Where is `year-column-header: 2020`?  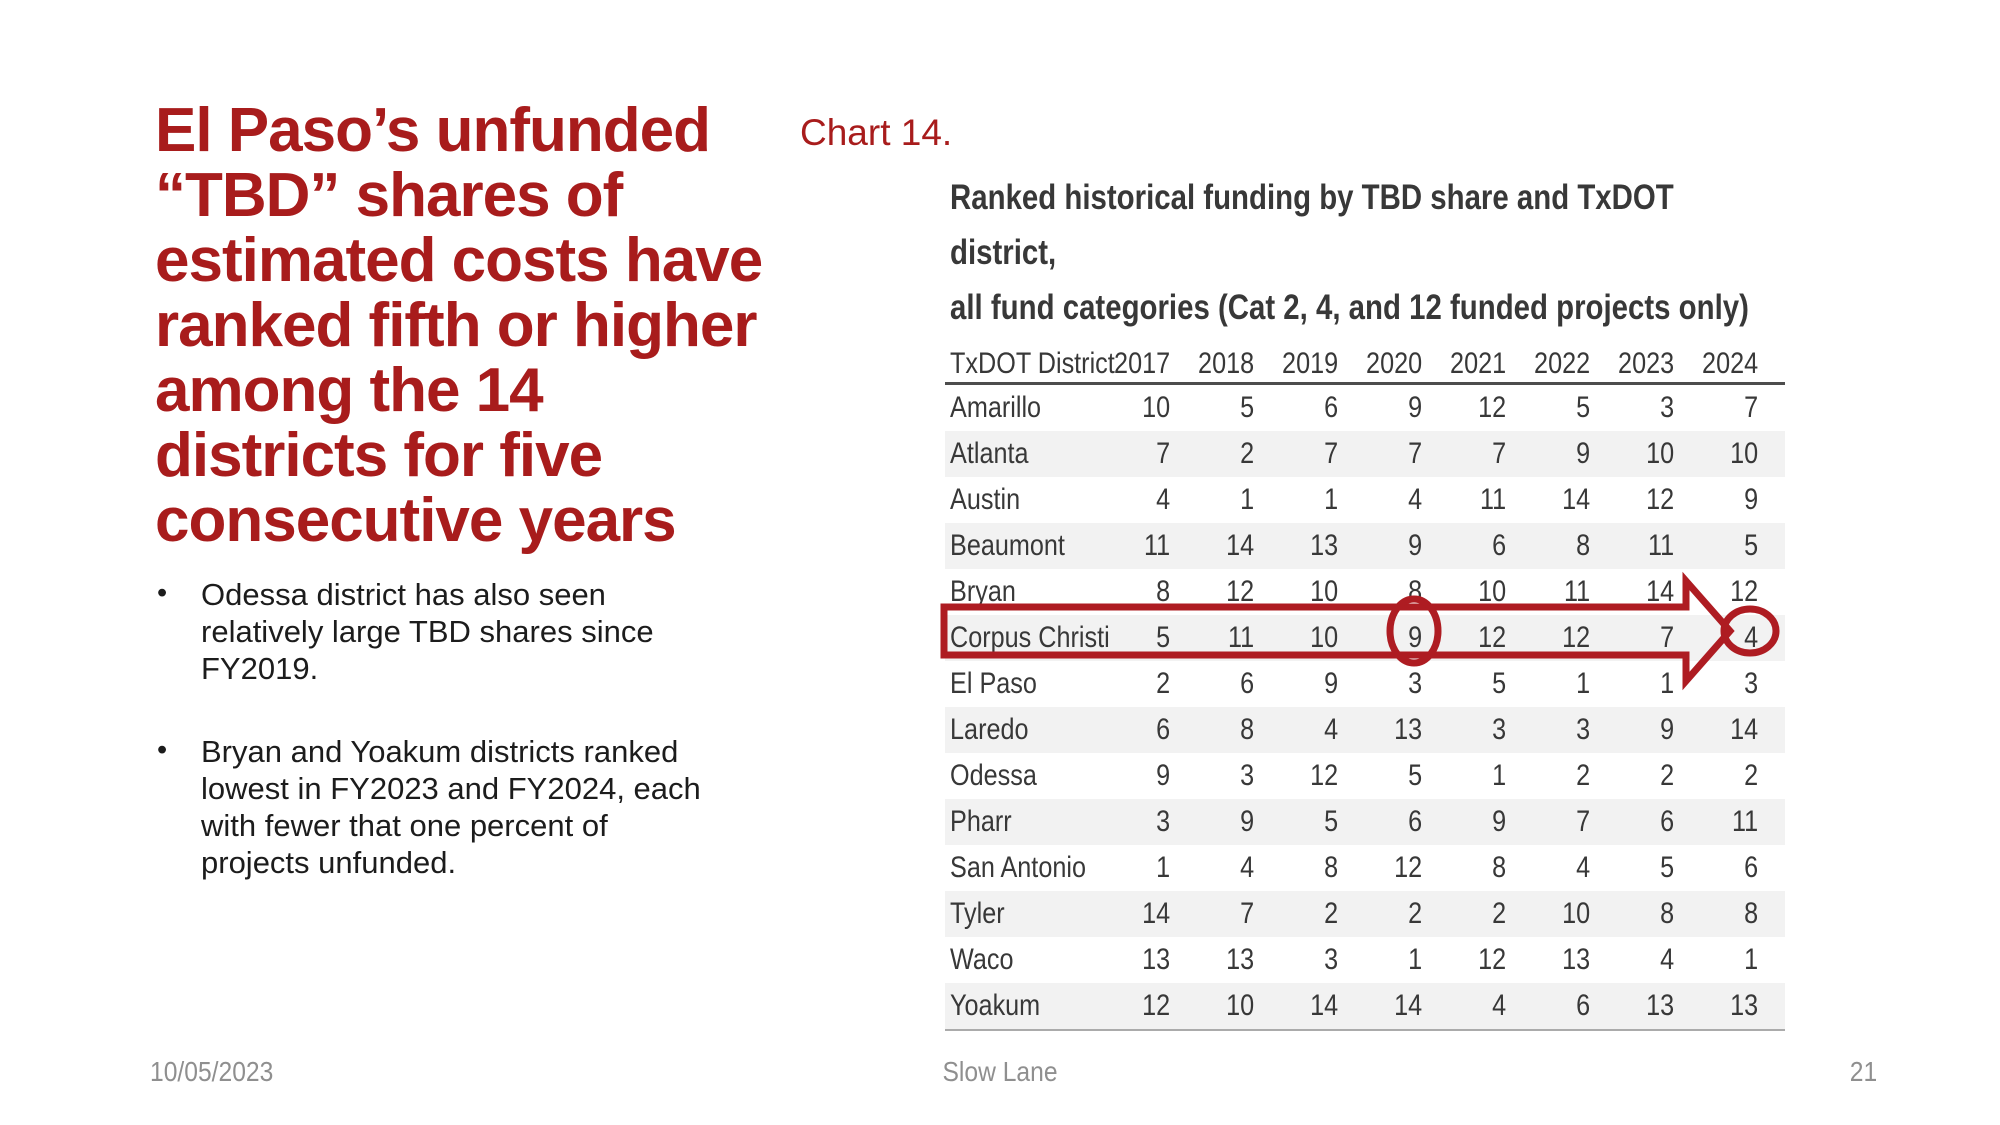 year-column-header: 2020 is located at coordinates (1394, 363).